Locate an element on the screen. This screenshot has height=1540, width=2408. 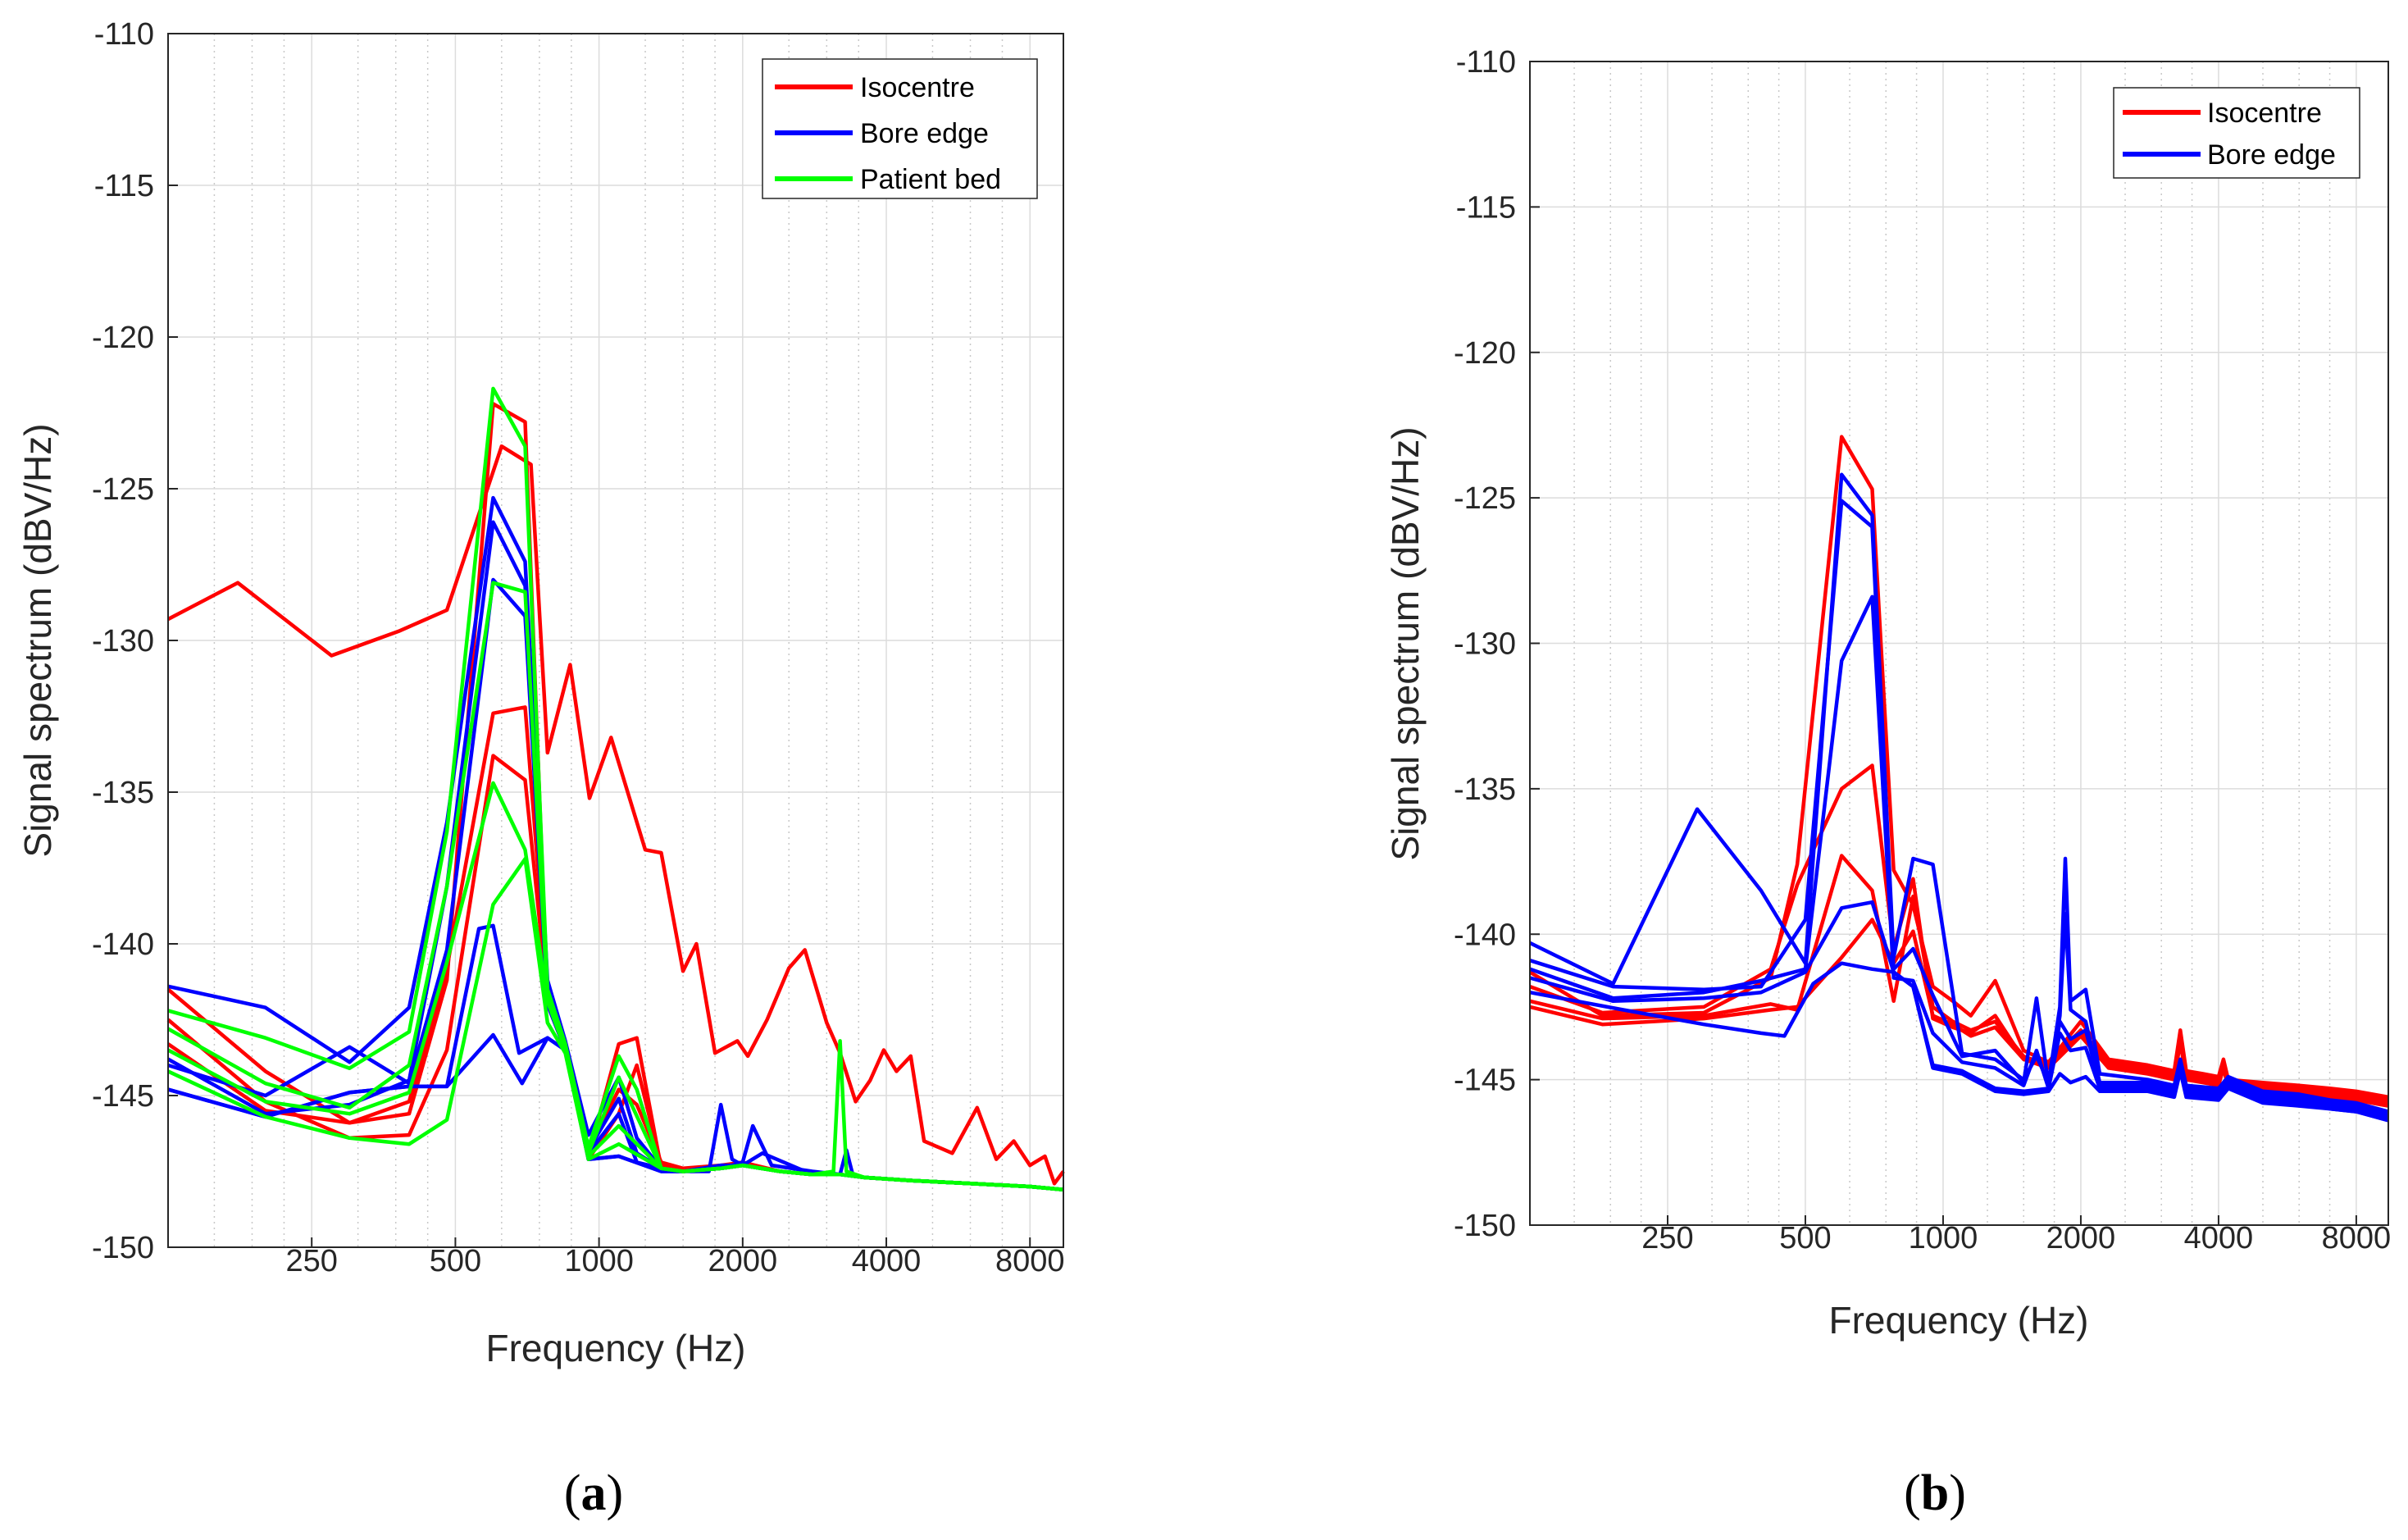
panel-caption-letter-b: b is located at coordinates (1935, 1493).